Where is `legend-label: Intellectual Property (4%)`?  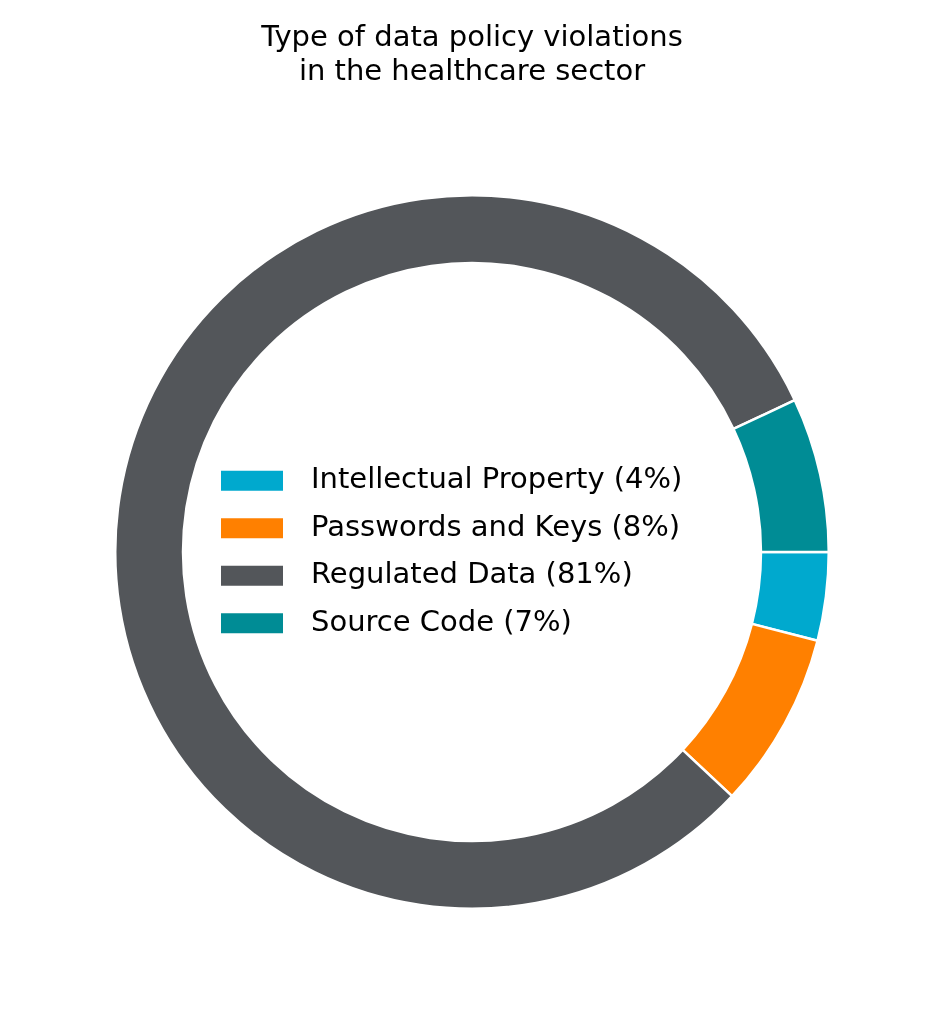
legend-label: Intellectual Property (4%) is located at coordinates (497, 478).